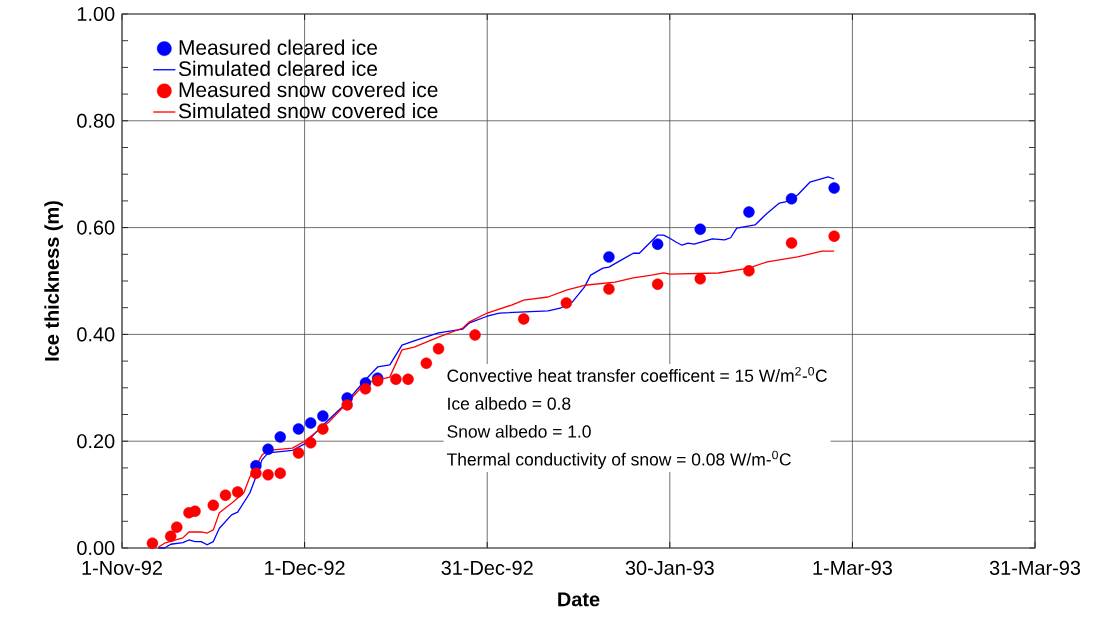  Describe the element at coordinates (669, 567) in the screenshot. I see `x-tick-label: 30-Jan-93` at that location.